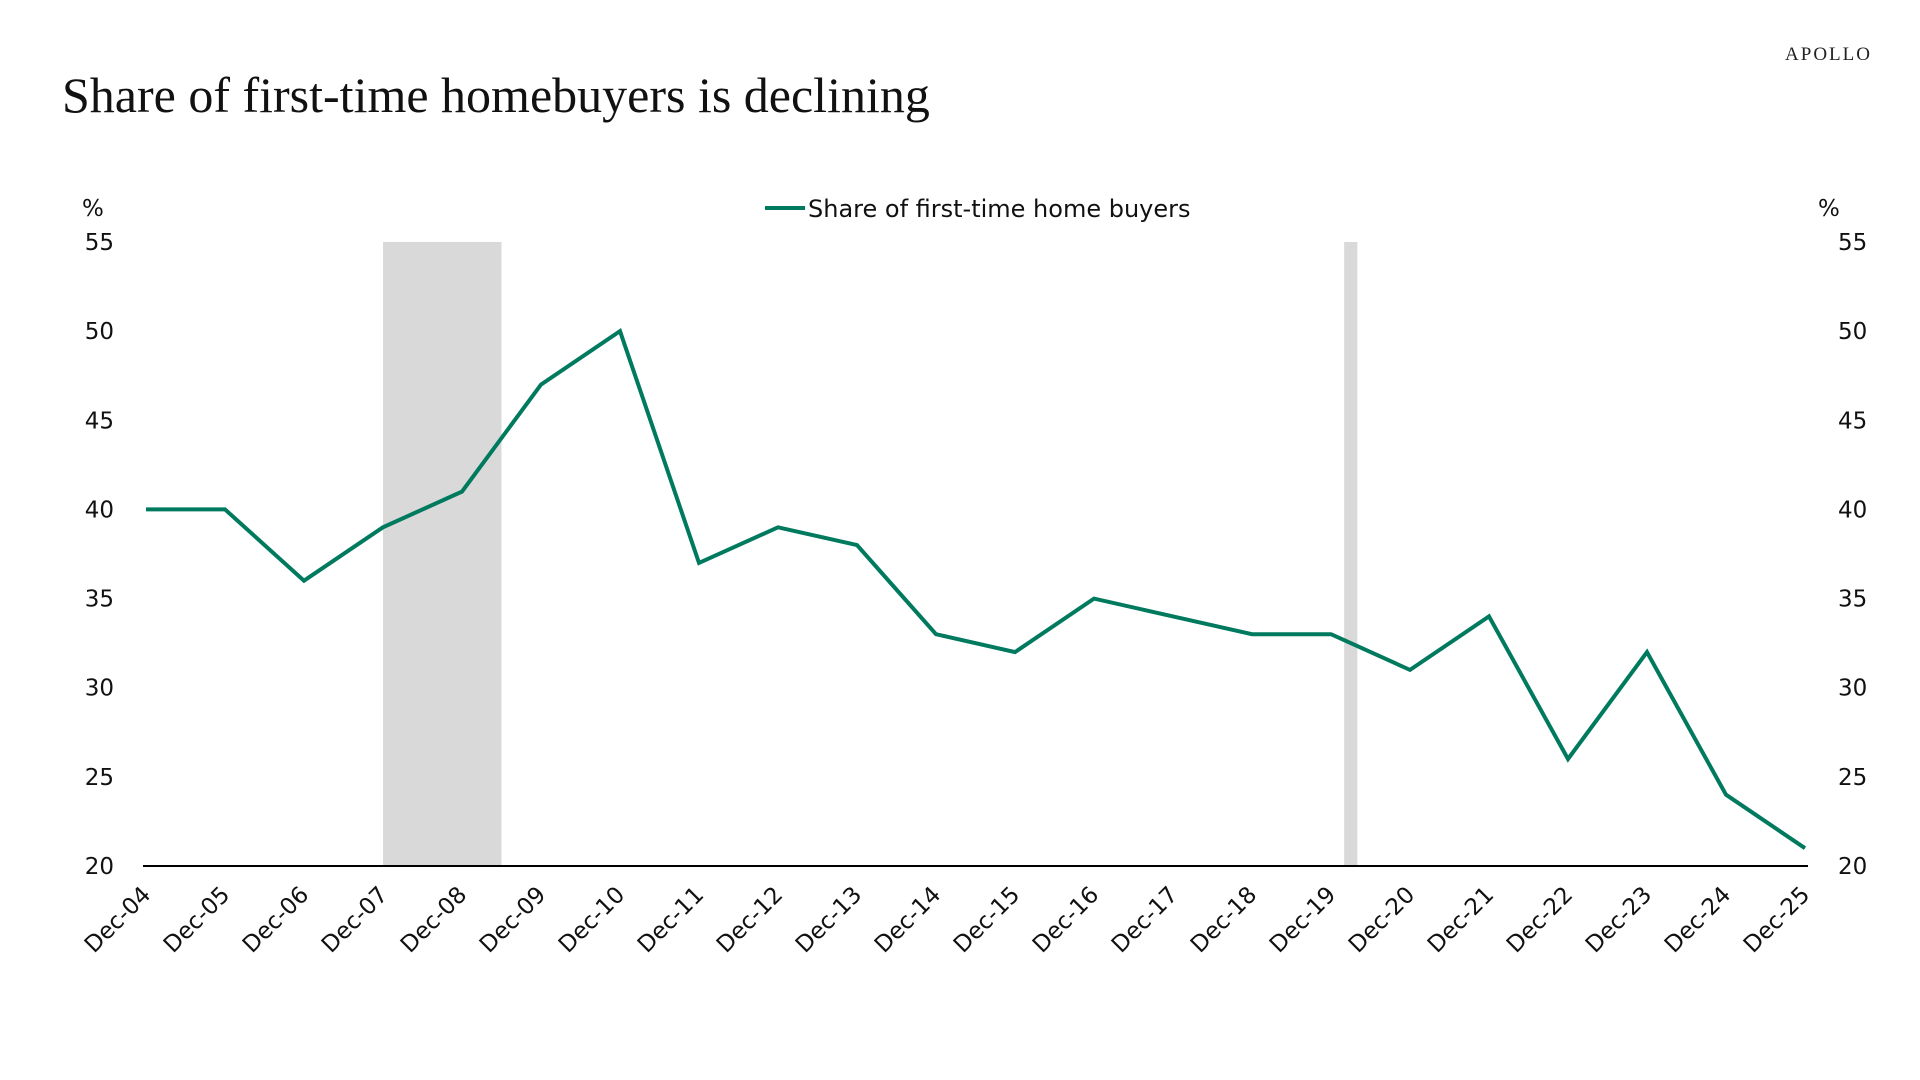 This screenshot has width=1920, height=1080. I want to click on y-tick-right-20: 20, so click(1852, 867).